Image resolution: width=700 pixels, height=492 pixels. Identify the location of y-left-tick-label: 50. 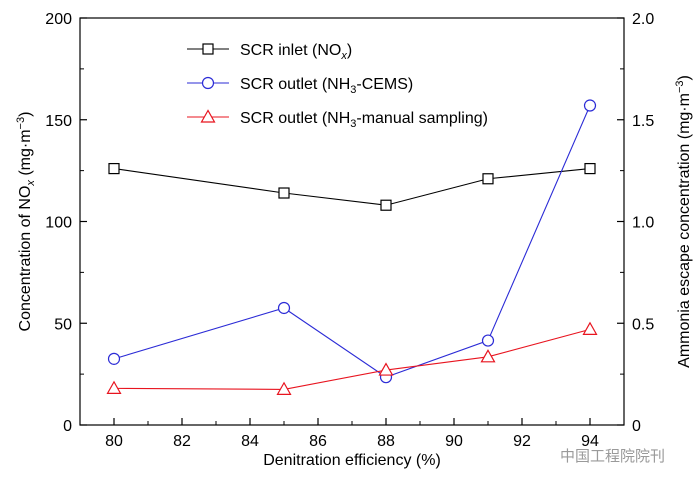
(63, 324).